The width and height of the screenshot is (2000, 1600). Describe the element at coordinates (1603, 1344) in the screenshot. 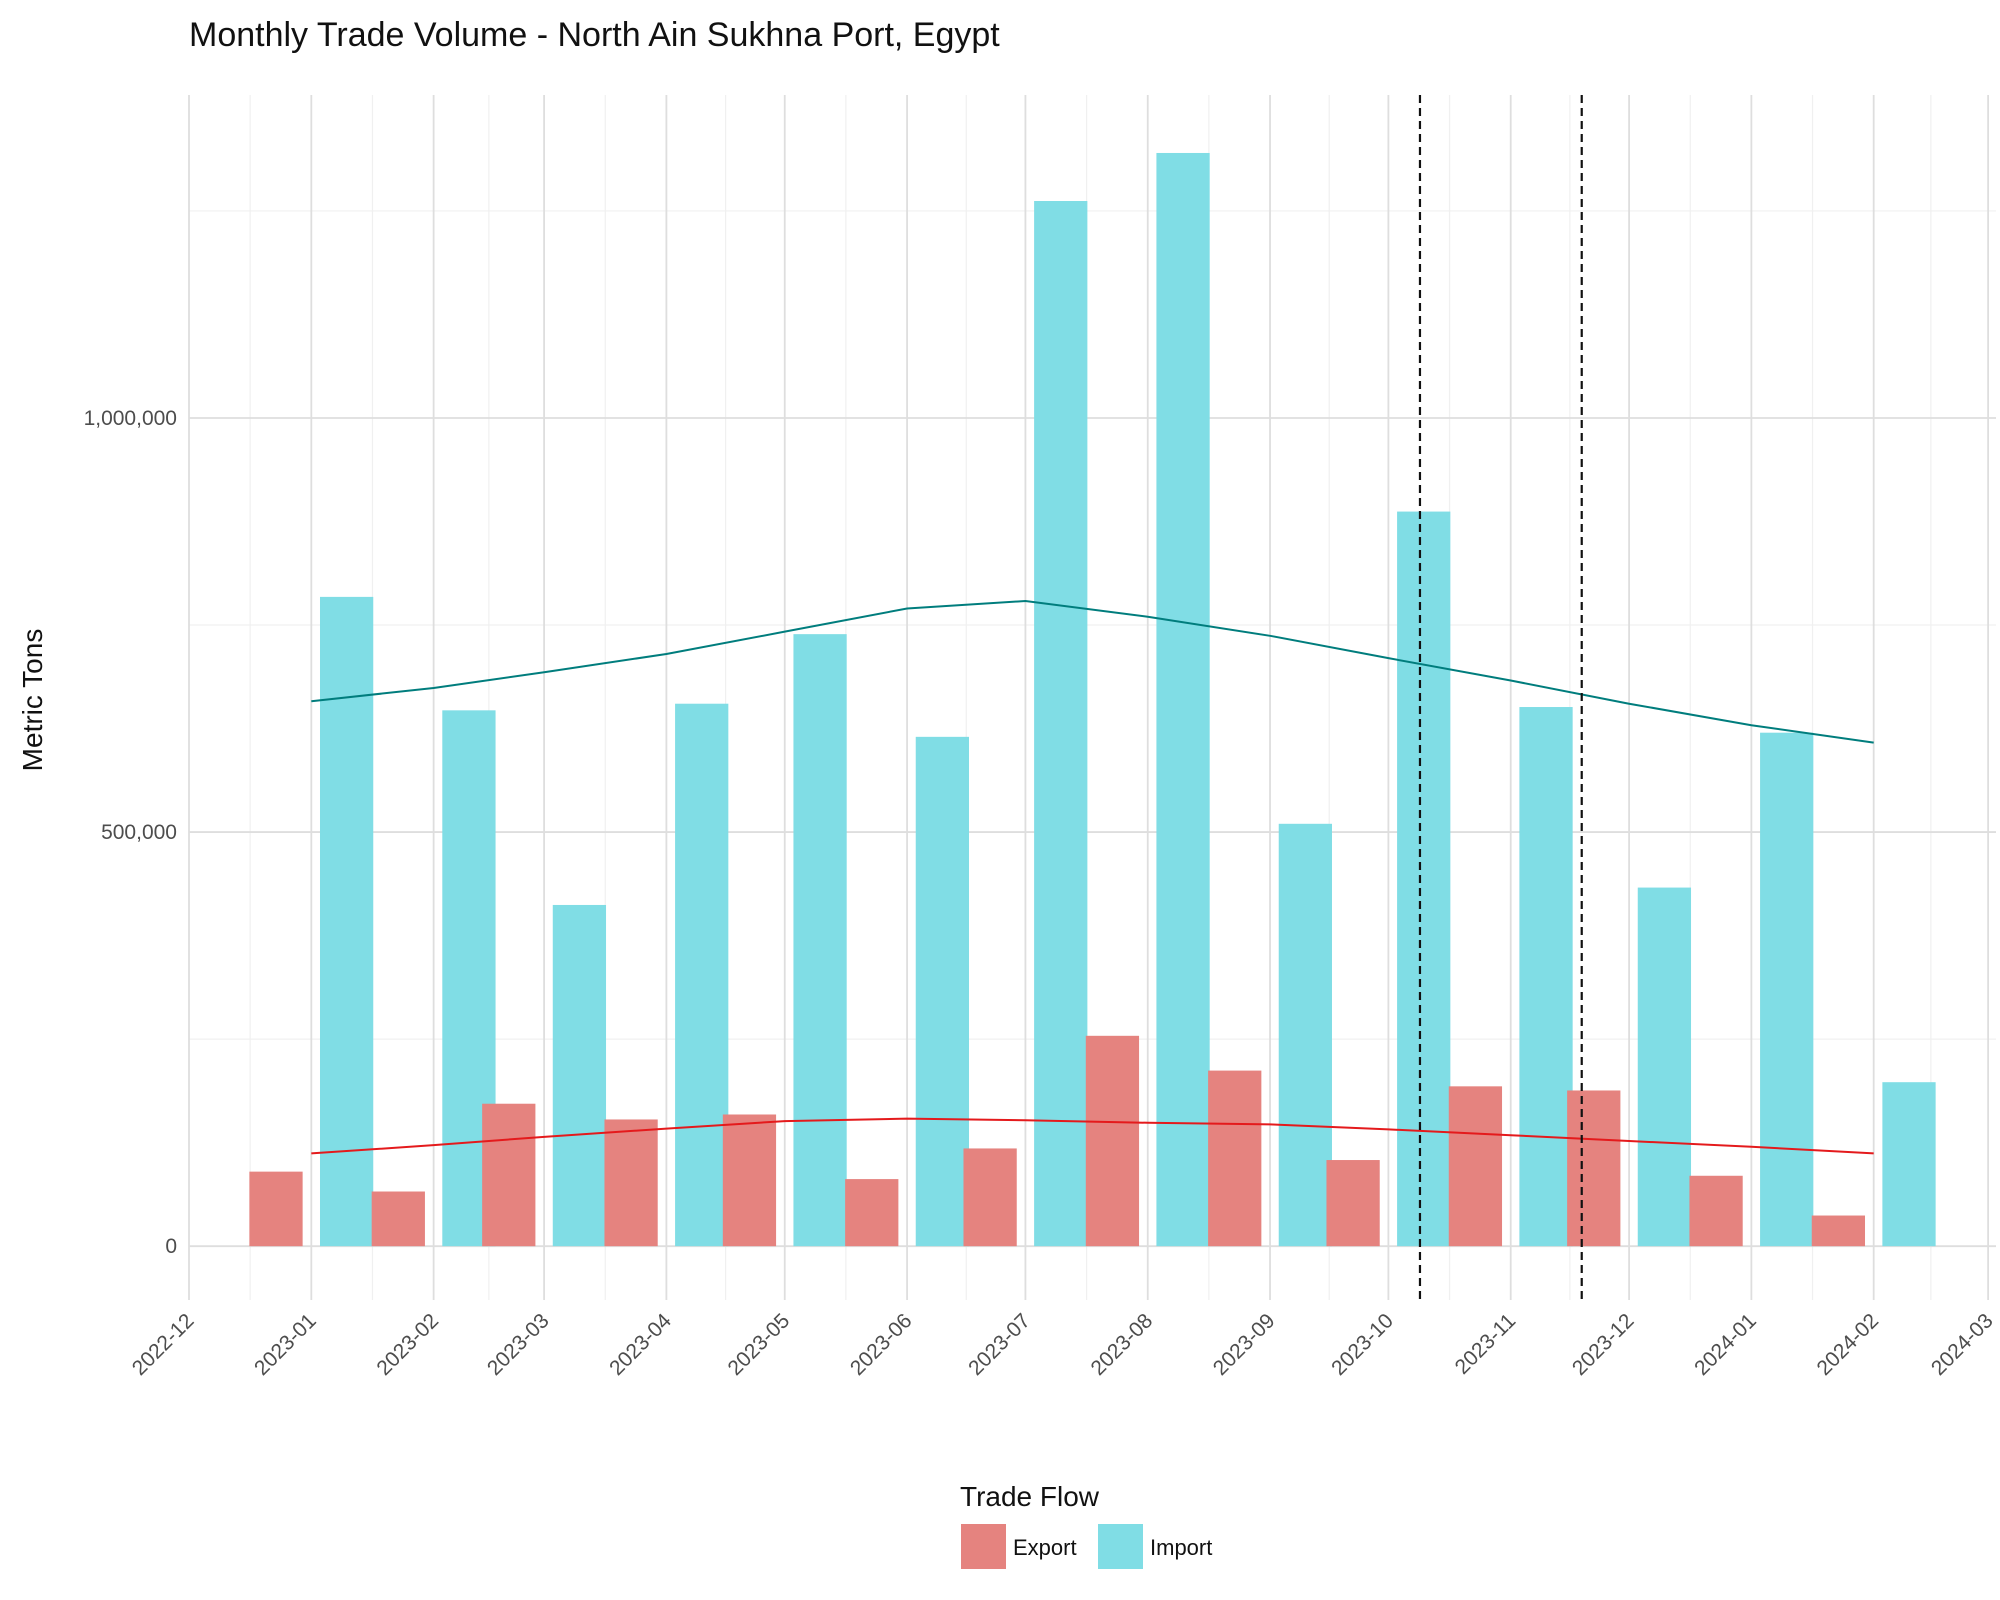

I see `x-tick-label: 2023-12` at that location.